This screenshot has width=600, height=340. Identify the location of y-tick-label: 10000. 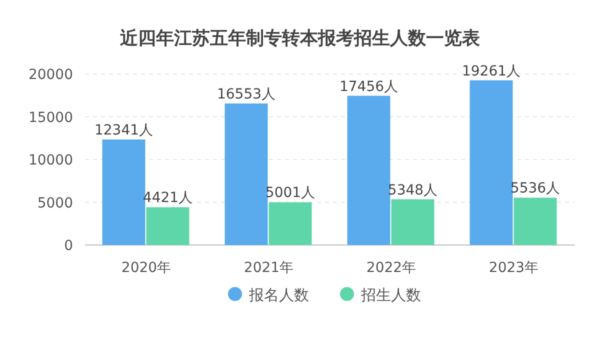
(50, 160).